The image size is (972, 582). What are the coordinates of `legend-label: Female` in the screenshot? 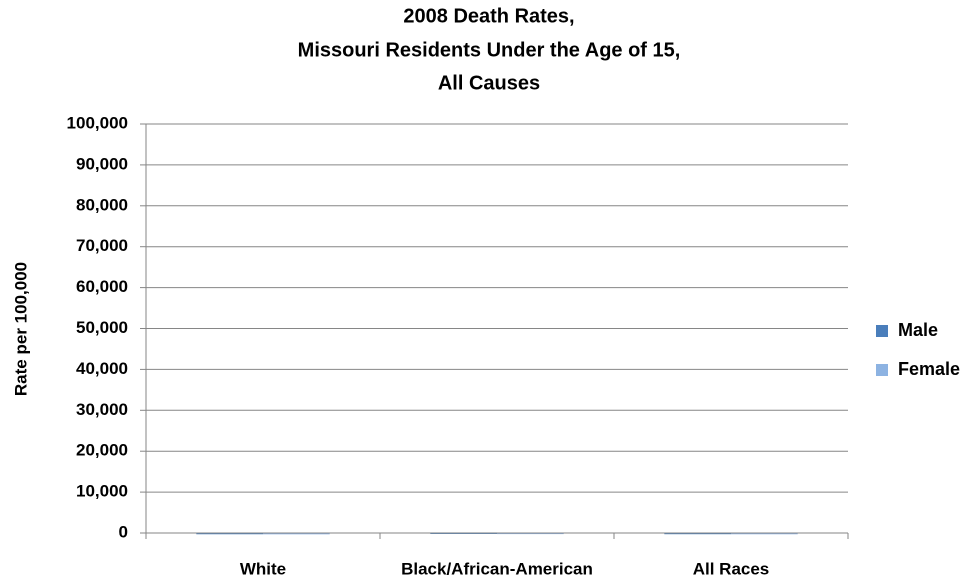 It's located at (929, 369).